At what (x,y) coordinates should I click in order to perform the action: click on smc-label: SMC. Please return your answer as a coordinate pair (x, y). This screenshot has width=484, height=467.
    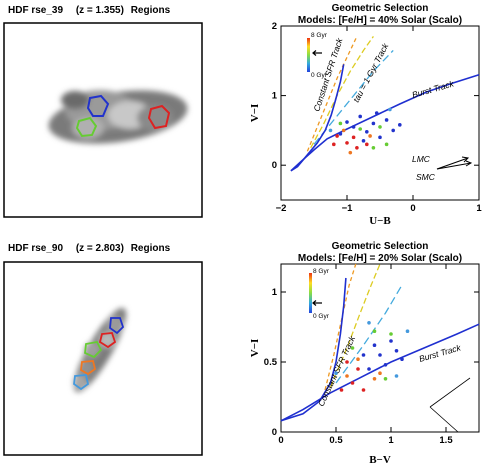
    Looking at the image, I should click on (426, 177).